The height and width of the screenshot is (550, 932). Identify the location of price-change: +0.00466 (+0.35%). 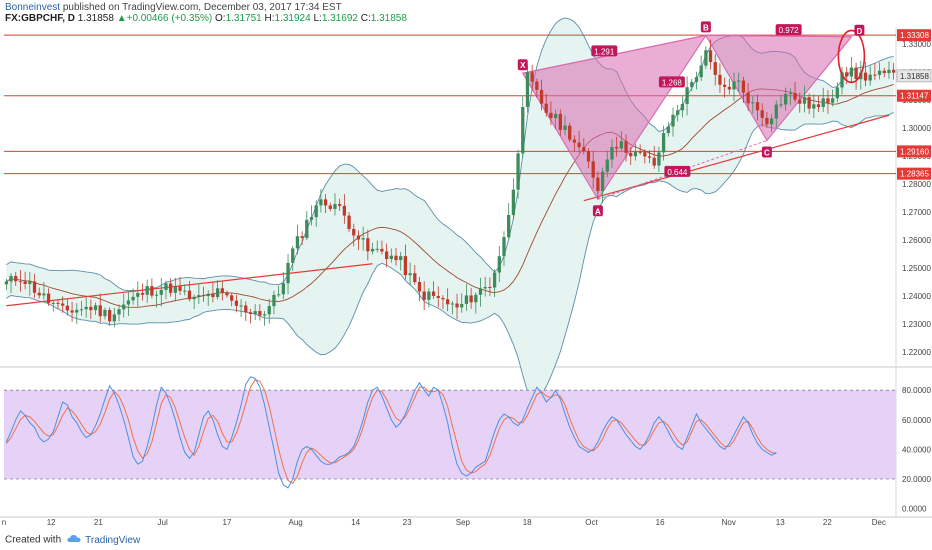
(169, 18).